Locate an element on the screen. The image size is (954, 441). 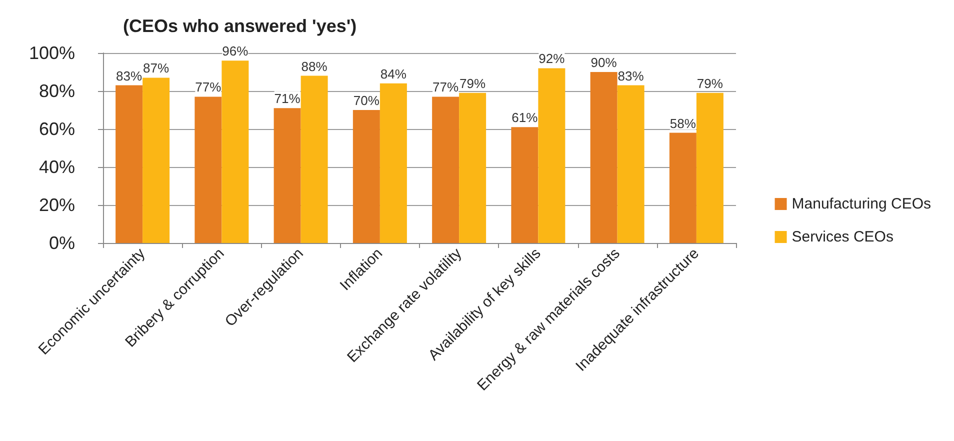
y-tick-label: 80% is located at coordinates (56, 91).